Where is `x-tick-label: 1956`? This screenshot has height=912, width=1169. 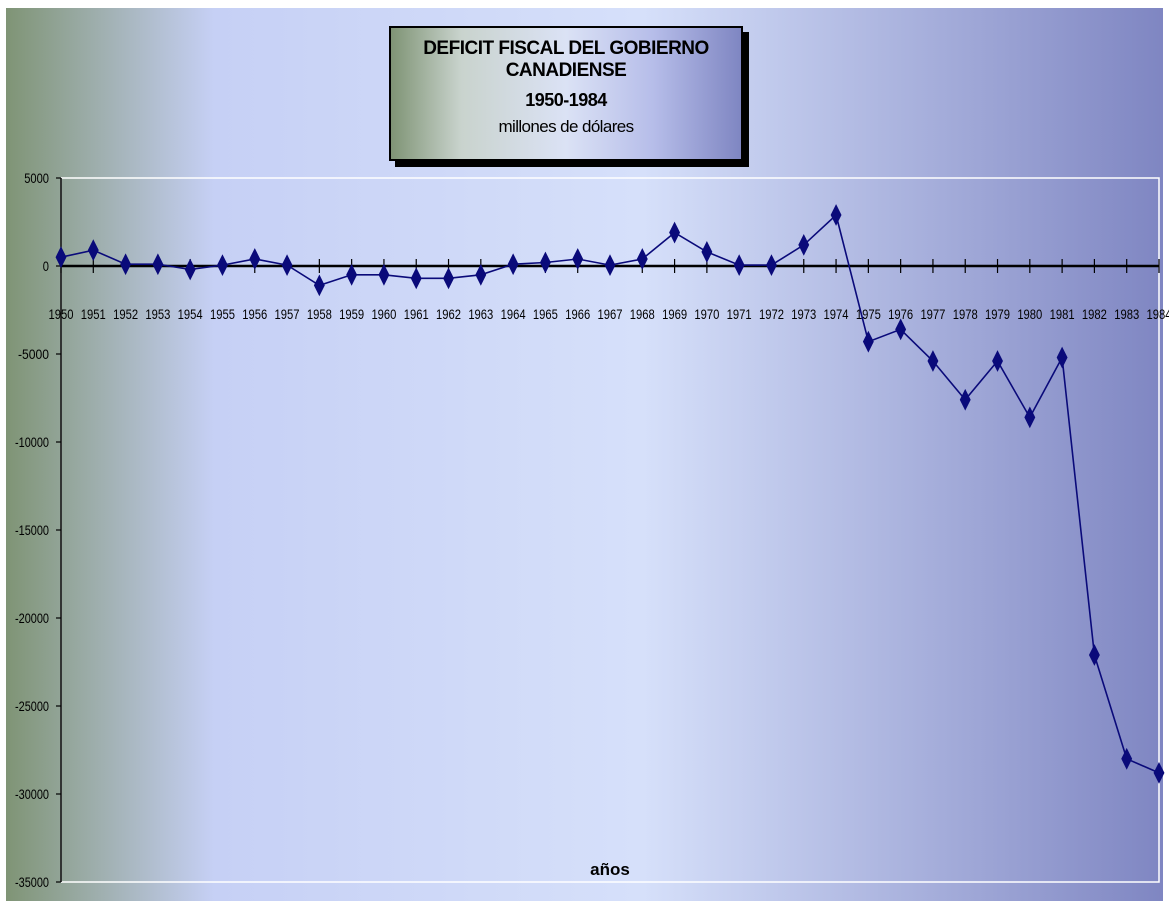 x-tick-label: 1956 is located at coordinates (254, 314).